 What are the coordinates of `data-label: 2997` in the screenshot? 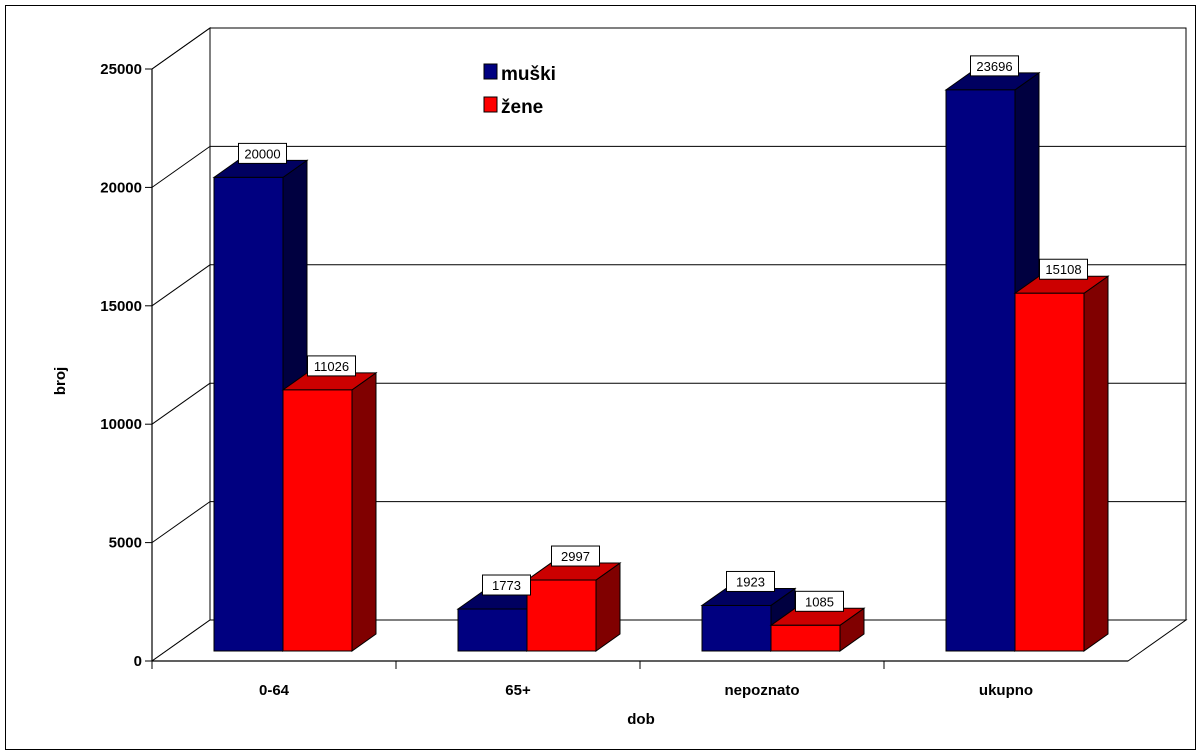 It's located at (575, 556).